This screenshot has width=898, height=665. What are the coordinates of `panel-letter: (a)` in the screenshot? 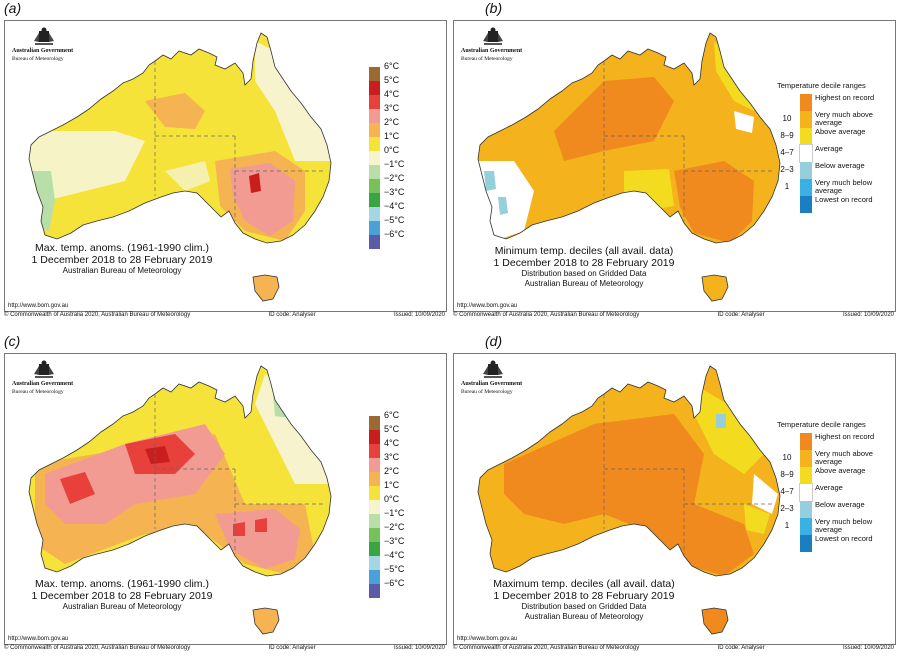 It's located at (13, 8).